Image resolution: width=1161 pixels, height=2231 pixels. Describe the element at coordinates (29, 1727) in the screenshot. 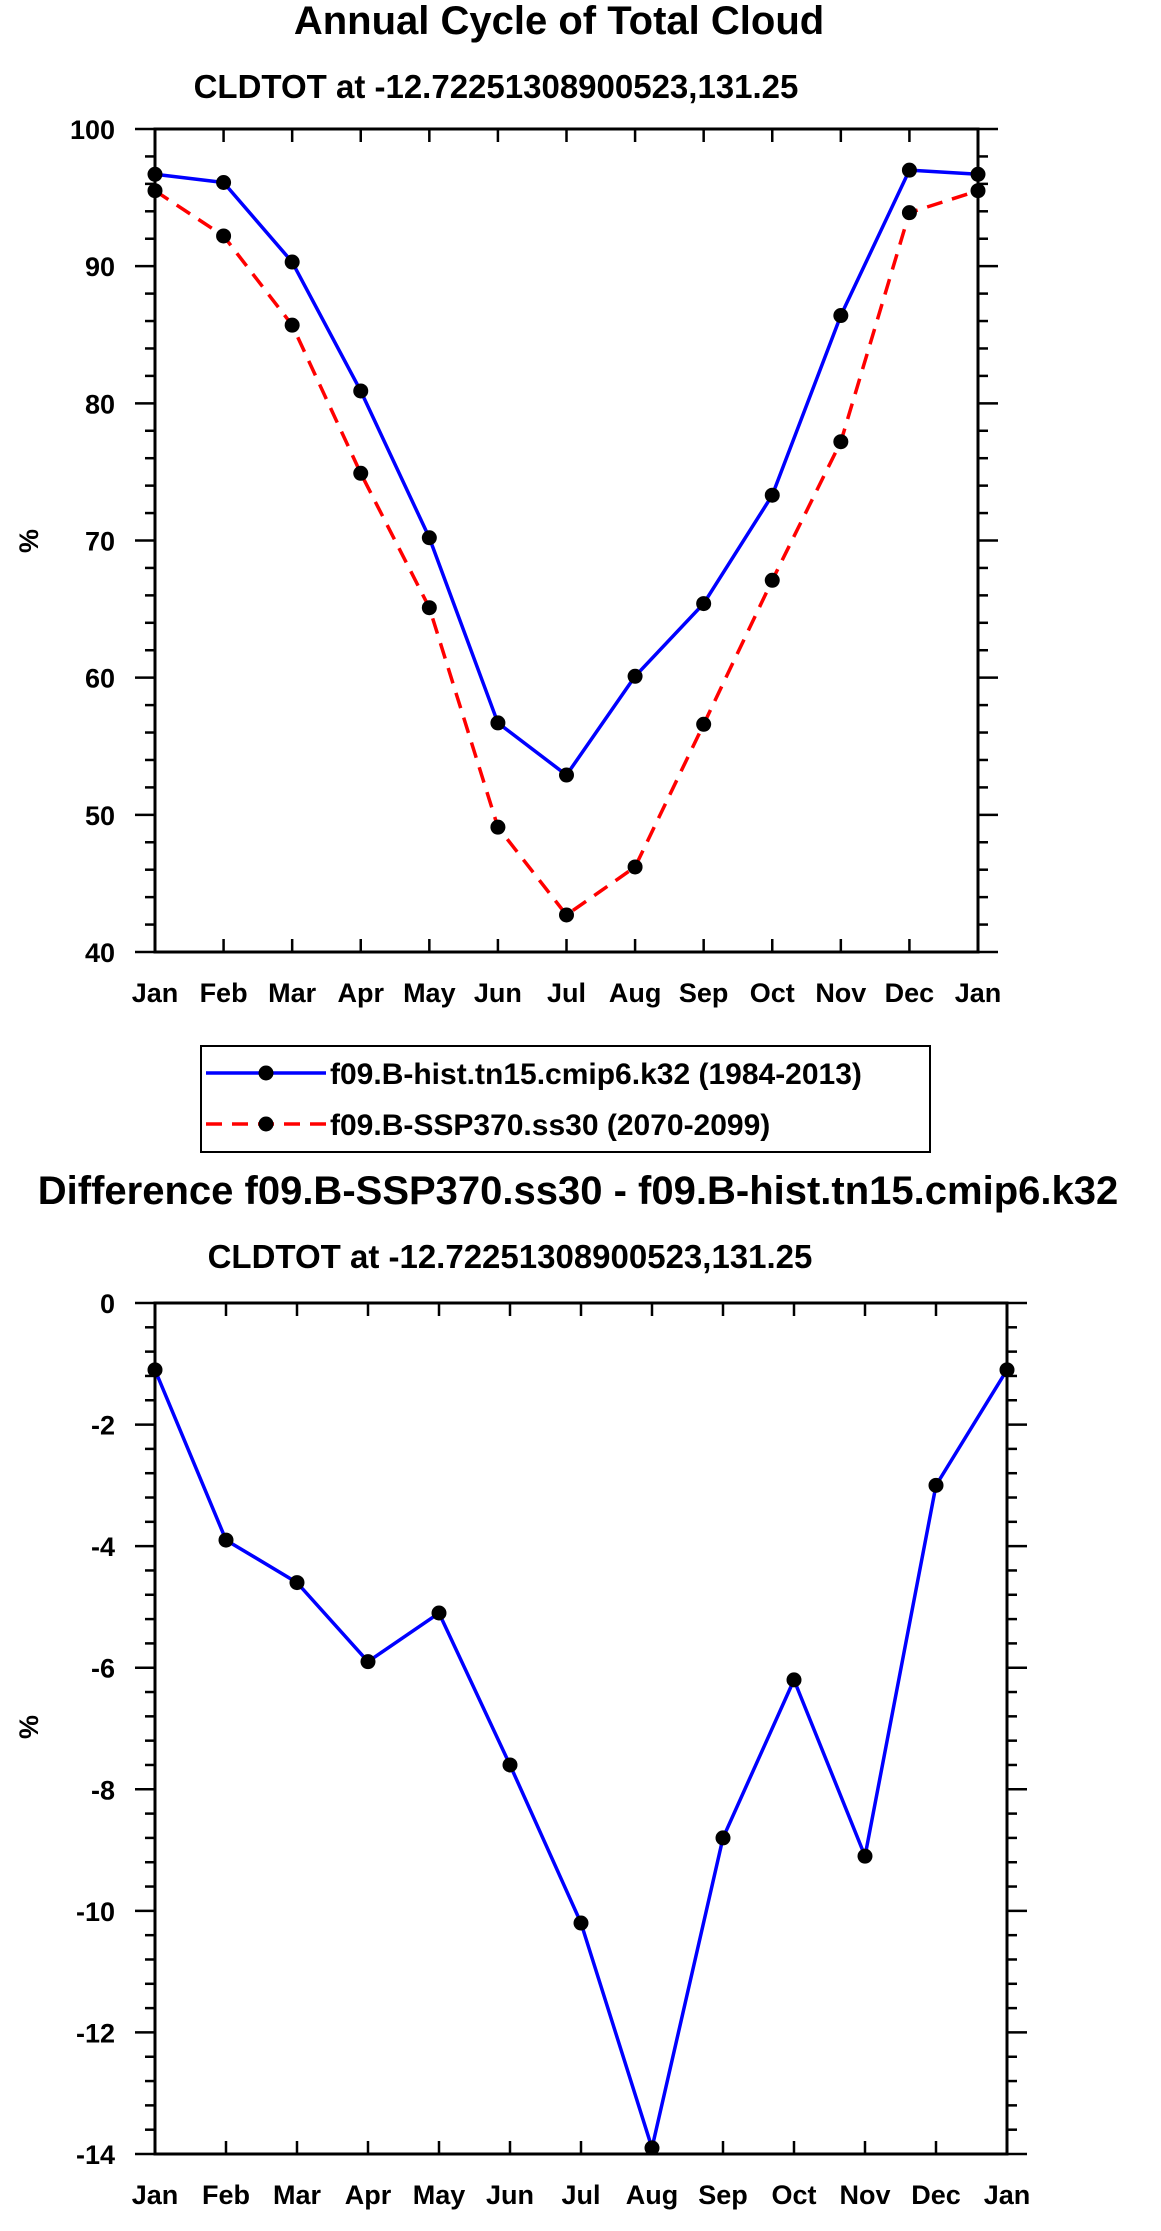

I see `bottom-chart-y-label: %` at that location.